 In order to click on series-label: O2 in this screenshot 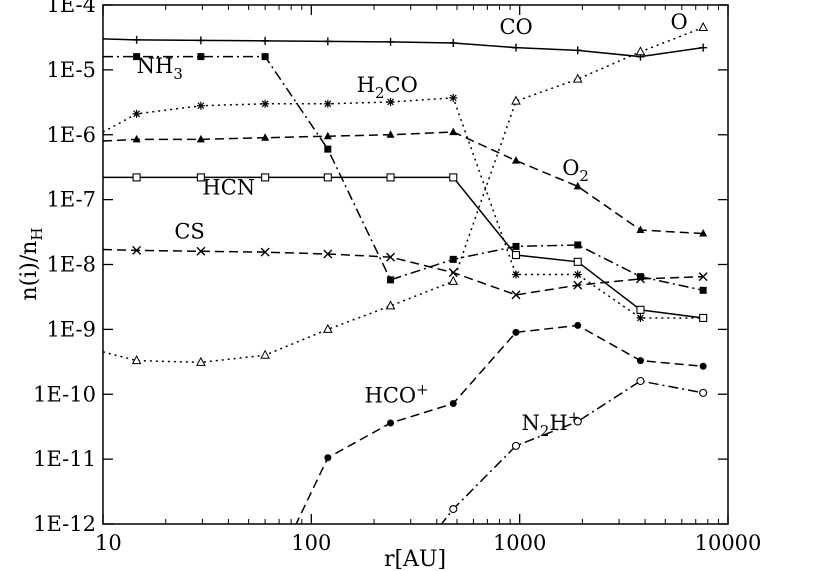, I will do `click(575, 170)`.